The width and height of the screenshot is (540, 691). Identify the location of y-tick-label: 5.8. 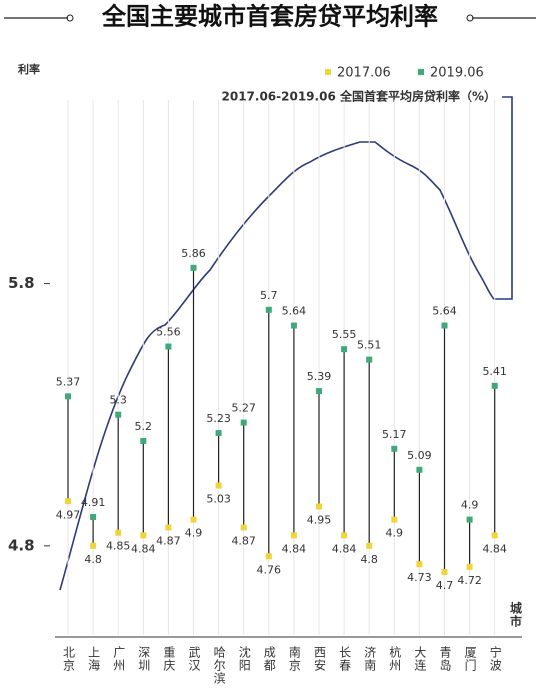
(21, 283).